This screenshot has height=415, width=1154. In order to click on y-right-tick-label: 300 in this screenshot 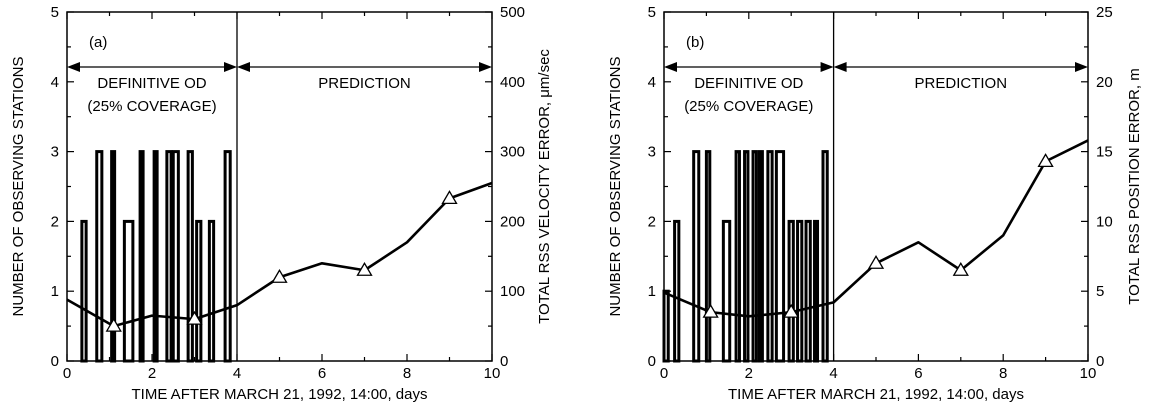, I will do `click(512, 152)`.